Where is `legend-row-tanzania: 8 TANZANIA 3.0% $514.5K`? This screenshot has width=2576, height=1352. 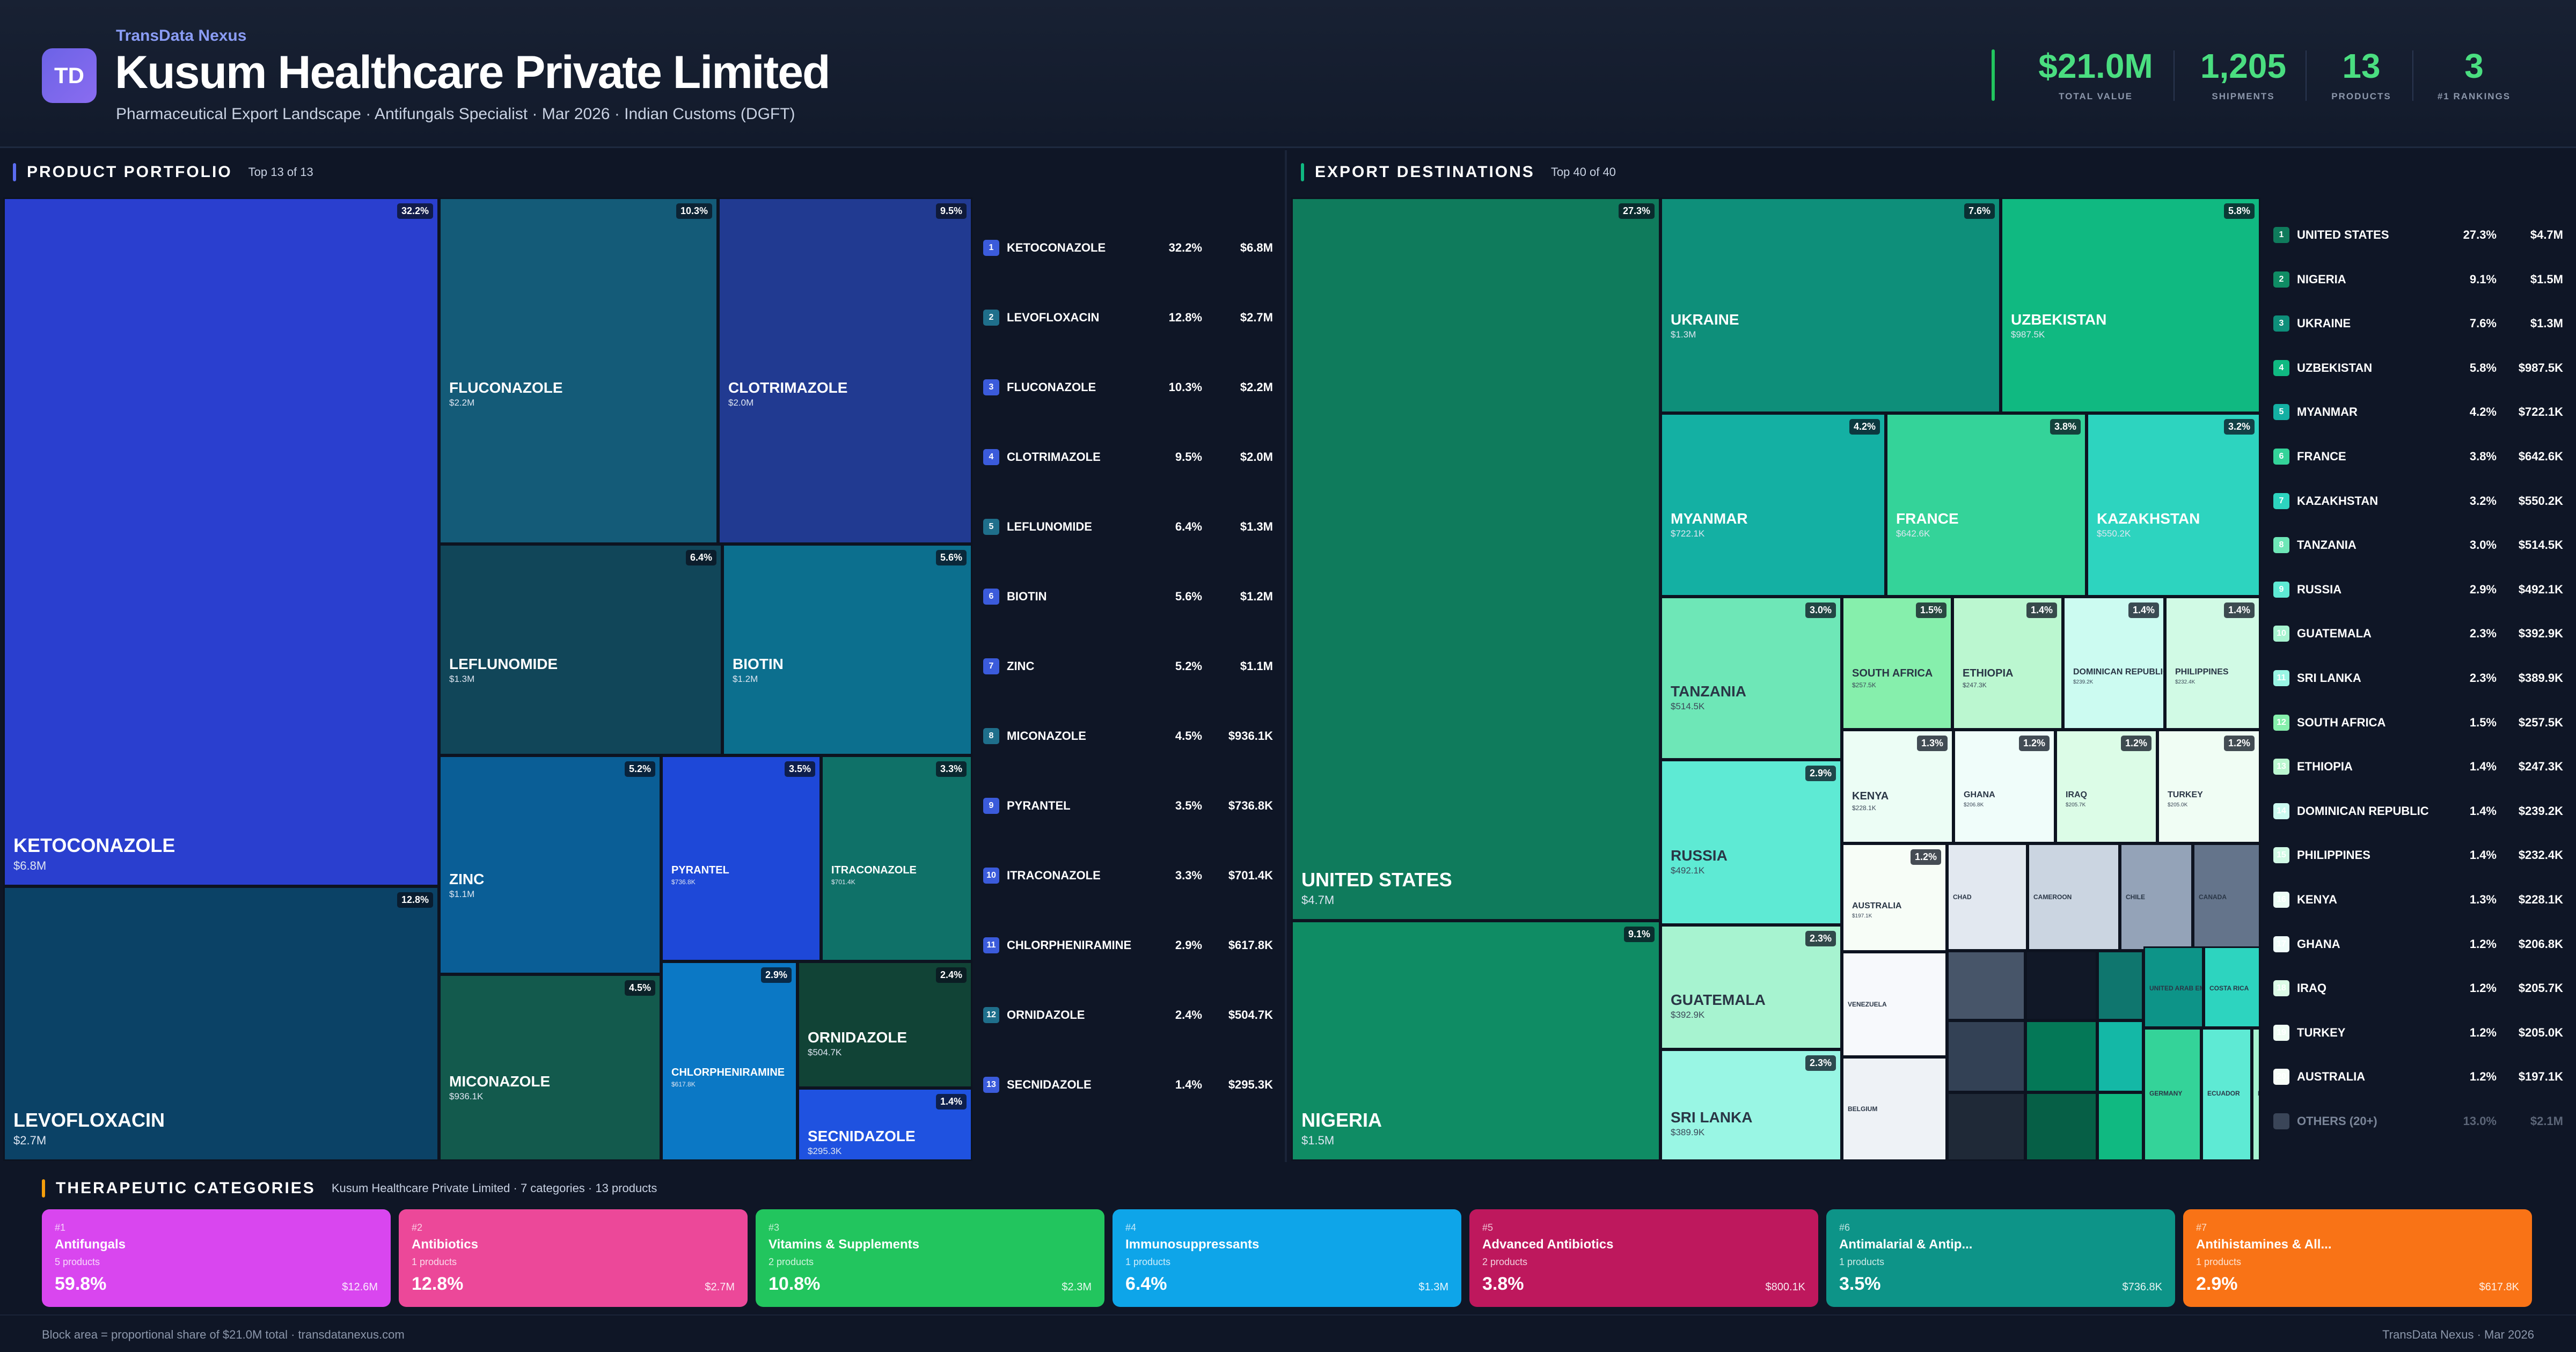
legend-row-tanzania: 8 TANZANIA 3.0% $514.5K is located at coordinates (2418, 545).